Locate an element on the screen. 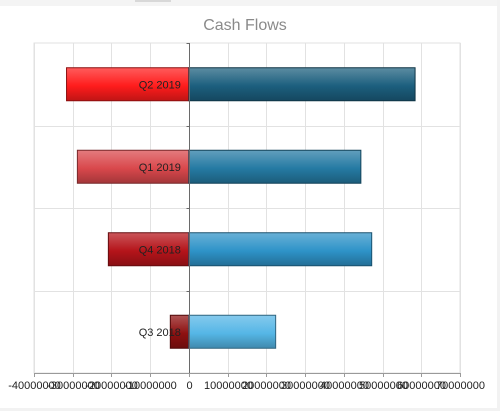 The width and height of the screenshot is (500, 411). bar-inflow-q3-2018 is located at coordinates (232, 331).